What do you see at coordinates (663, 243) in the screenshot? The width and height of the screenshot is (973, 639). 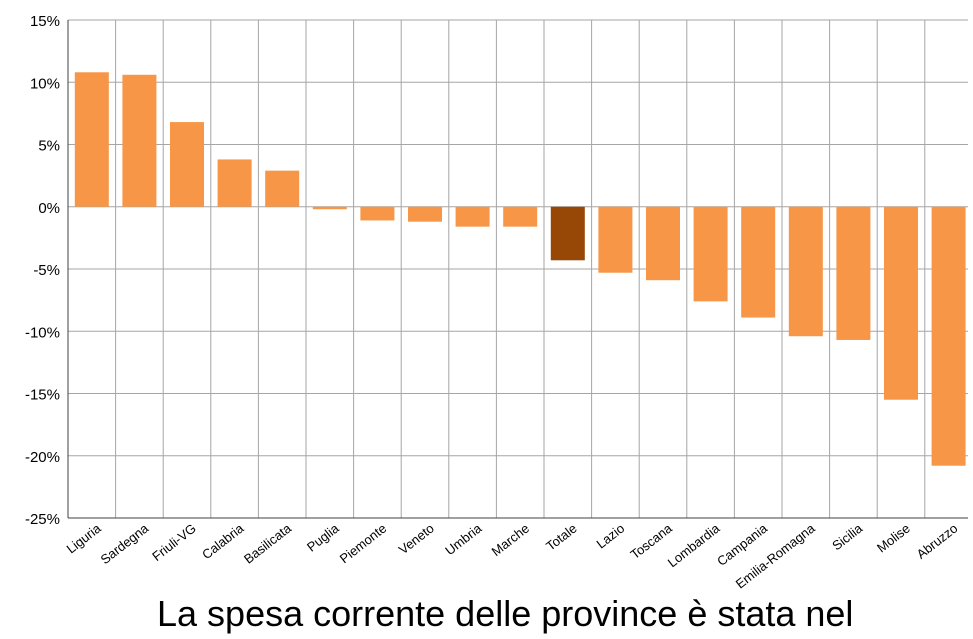 I see `bar-toscana` at bounding box center [663, 243].